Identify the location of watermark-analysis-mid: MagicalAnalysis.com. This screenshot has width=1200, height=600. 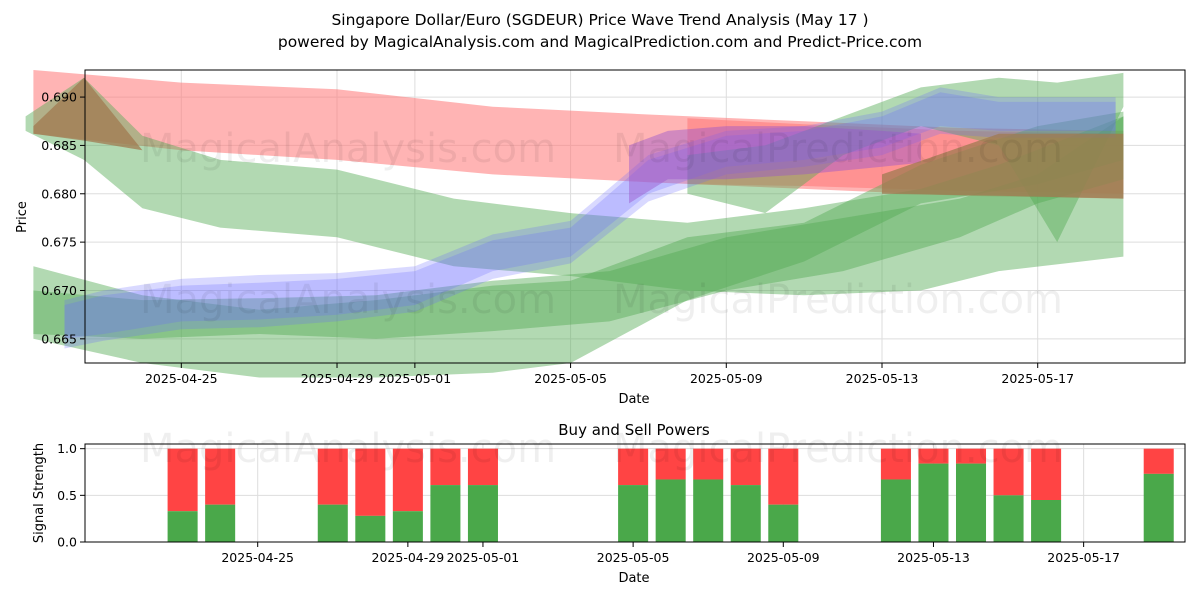
(348, 300).